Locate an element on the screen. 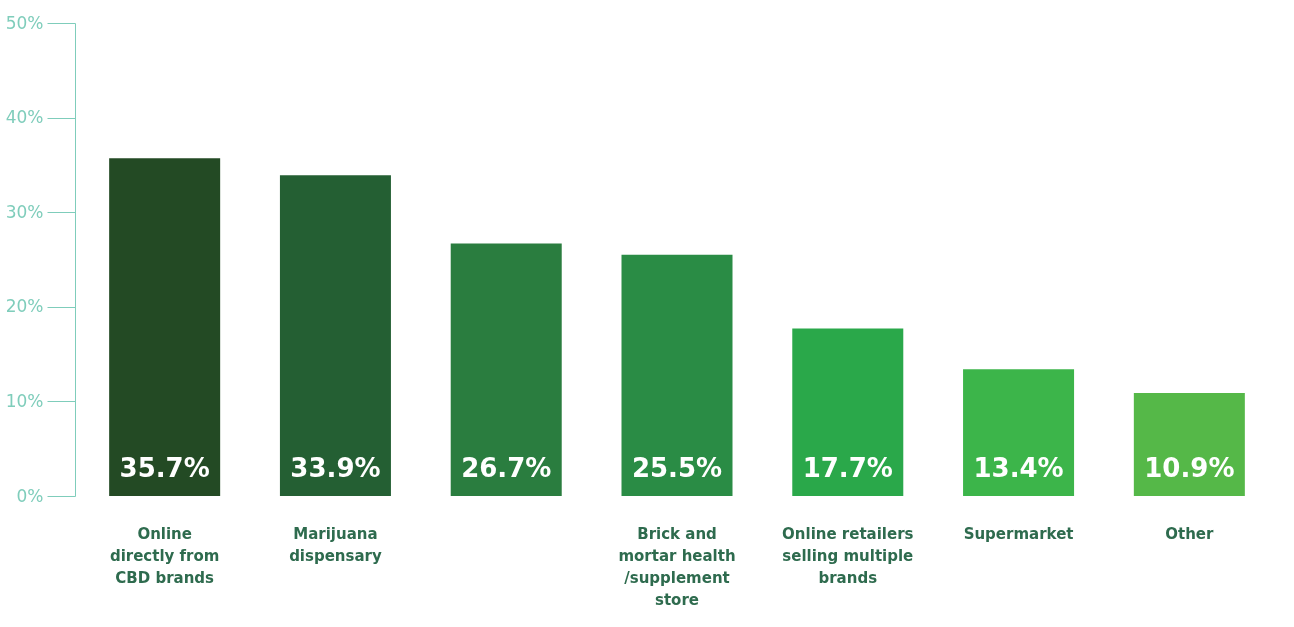 The height and width of the screenshot is (627, 1294). x-tick-label: Marijuana dispensary is located at coordinates (335, 544).